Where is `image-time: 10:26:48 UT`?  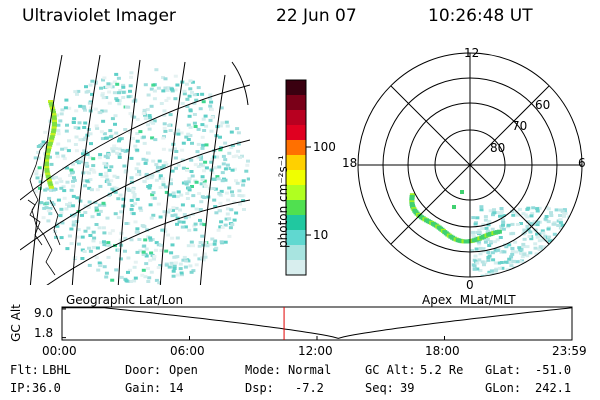 image-time: 10:26:48 UT is located at coordinates (480, 16).